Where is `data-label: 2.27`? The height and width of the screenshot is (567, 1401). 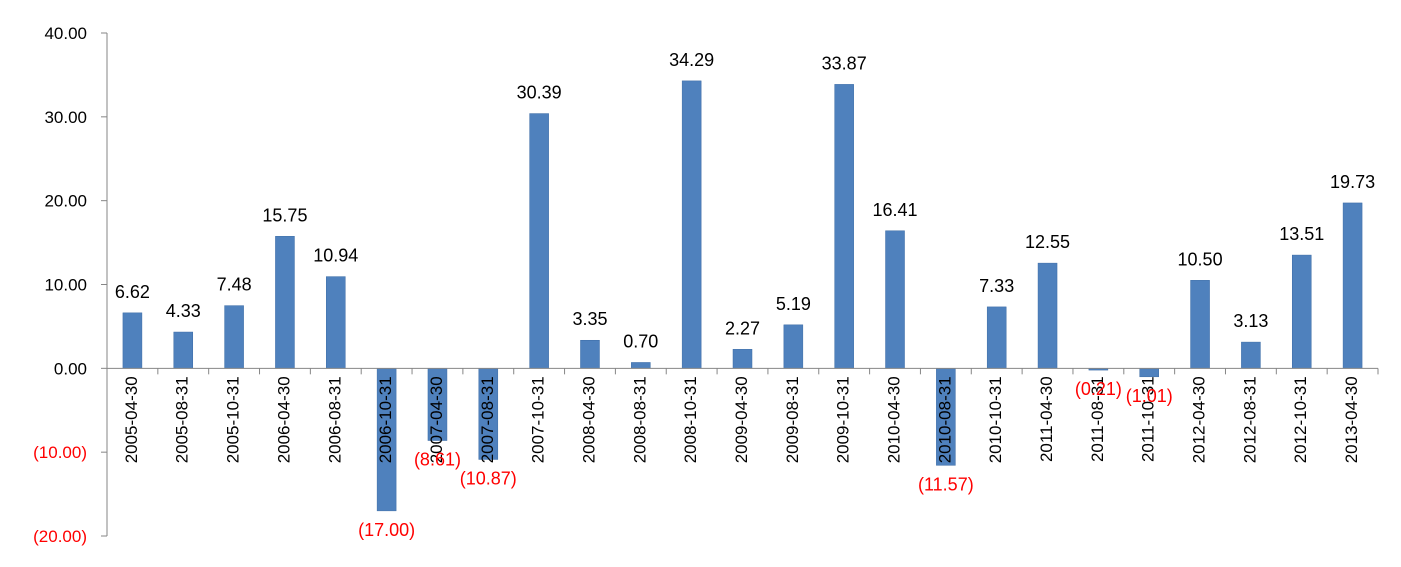 data-label: 2.27 is located at coordinates (742, 328).